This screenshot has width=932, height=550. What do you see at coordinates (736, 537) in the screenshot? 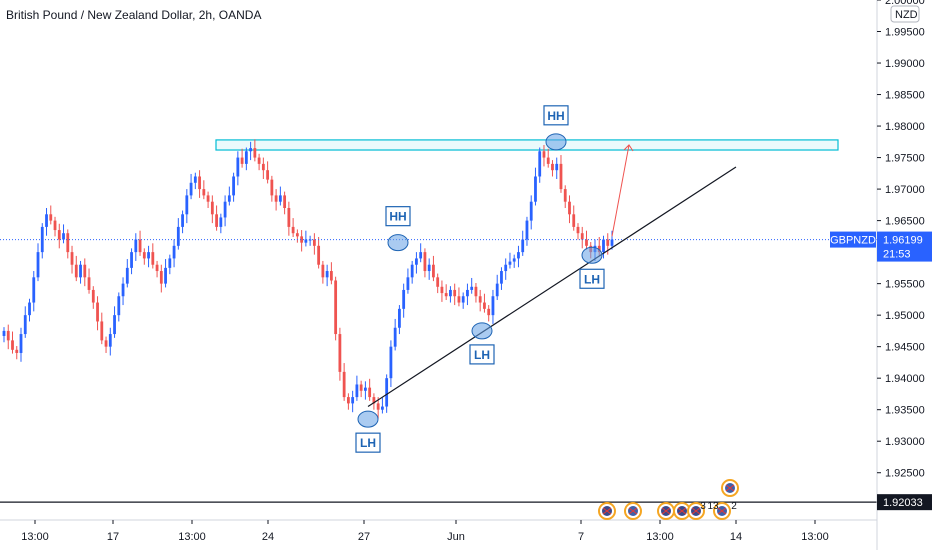
I see `x-tick-label: 14` at bounding box center [736, 537].